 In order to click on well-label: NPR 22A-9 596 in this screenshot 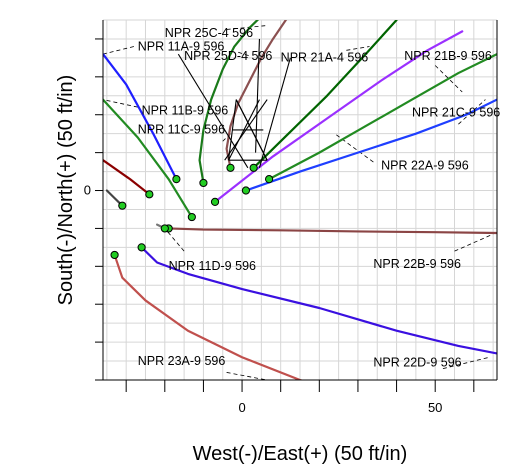, I will do `click(425, 166)`.